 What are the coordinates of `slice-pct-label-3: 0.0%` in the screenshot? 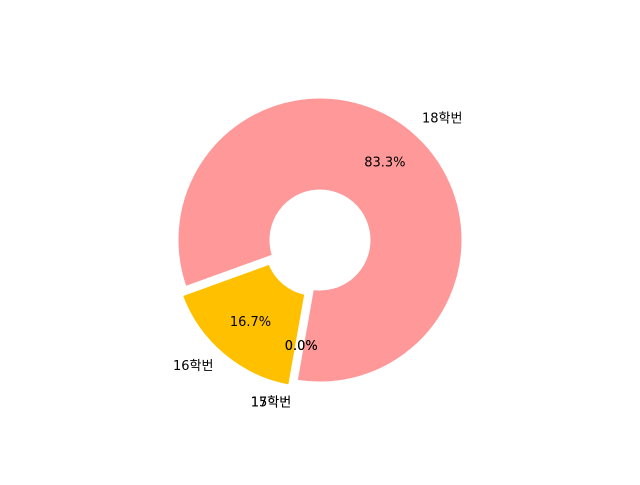 It's located at (301, 346).